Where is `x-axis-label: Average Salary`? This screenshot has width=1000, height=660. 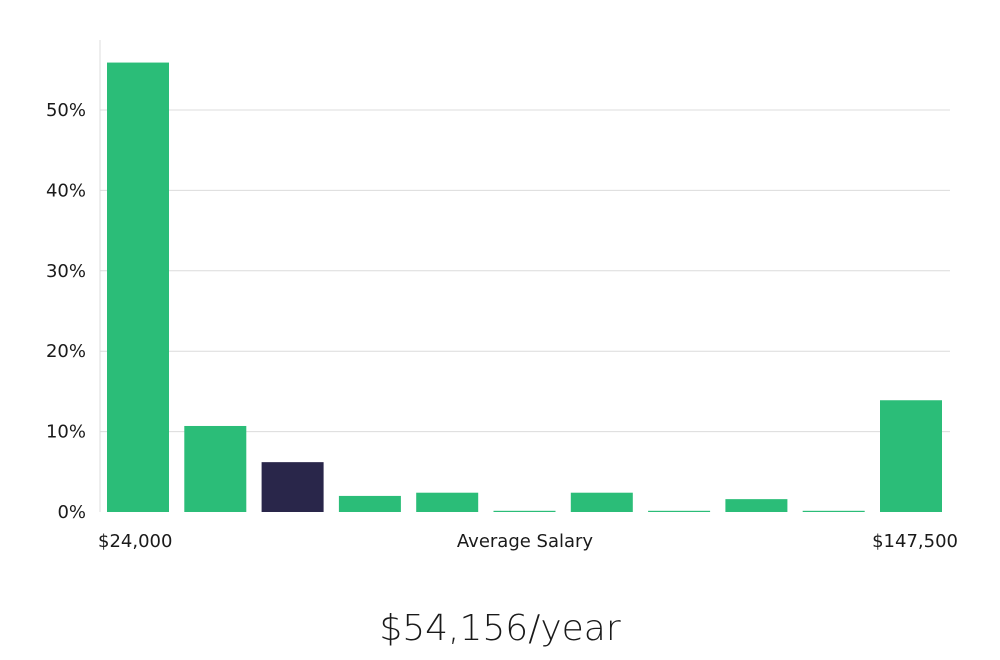 x-axis-label: Average Salary is located at coordinates (525, 541).